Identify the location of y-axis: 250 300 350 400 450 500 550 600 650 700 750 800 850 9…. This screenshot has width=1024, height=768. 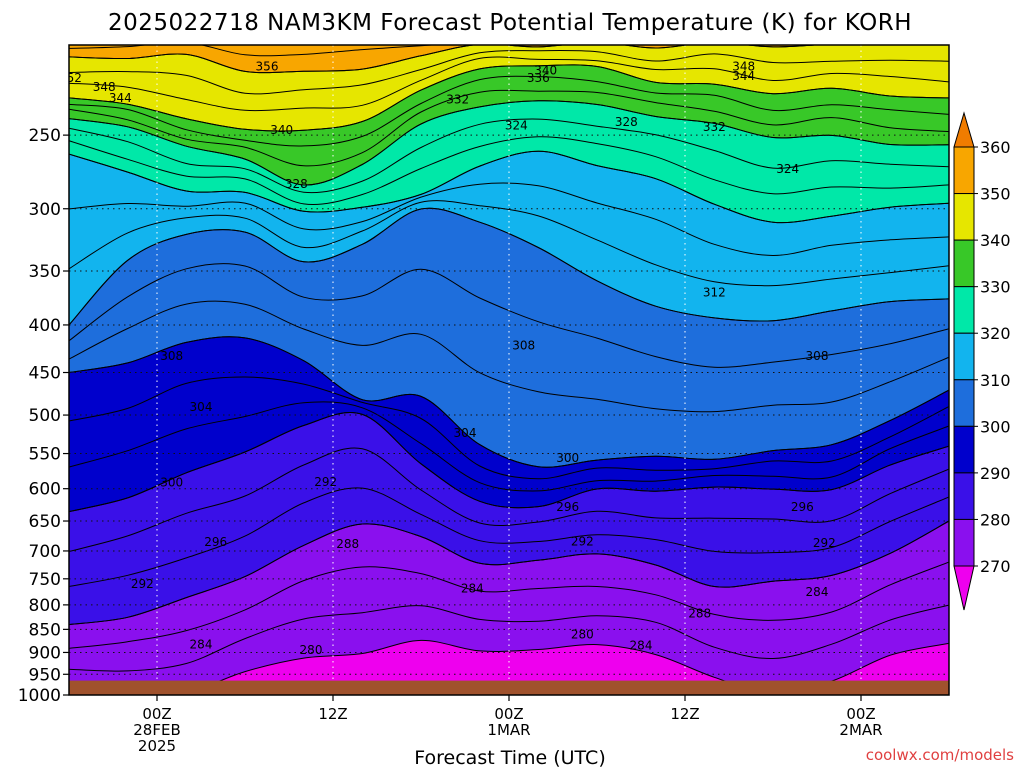
(43, 416).